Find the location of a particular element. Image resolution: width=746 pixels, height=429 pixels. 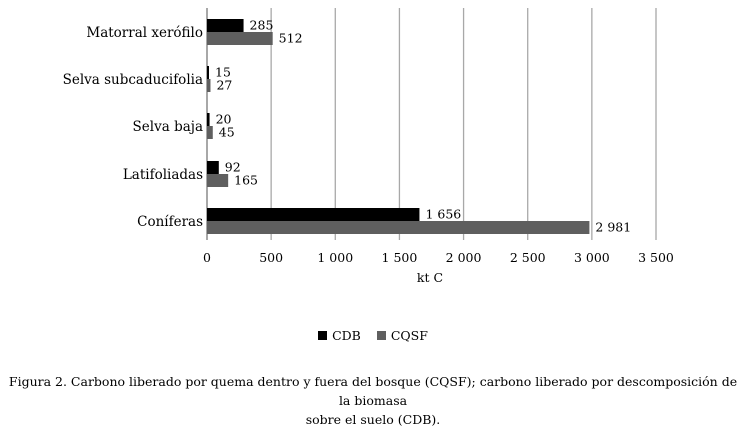

legend-label-cdb: CDB is located at coordinates (346, 335).